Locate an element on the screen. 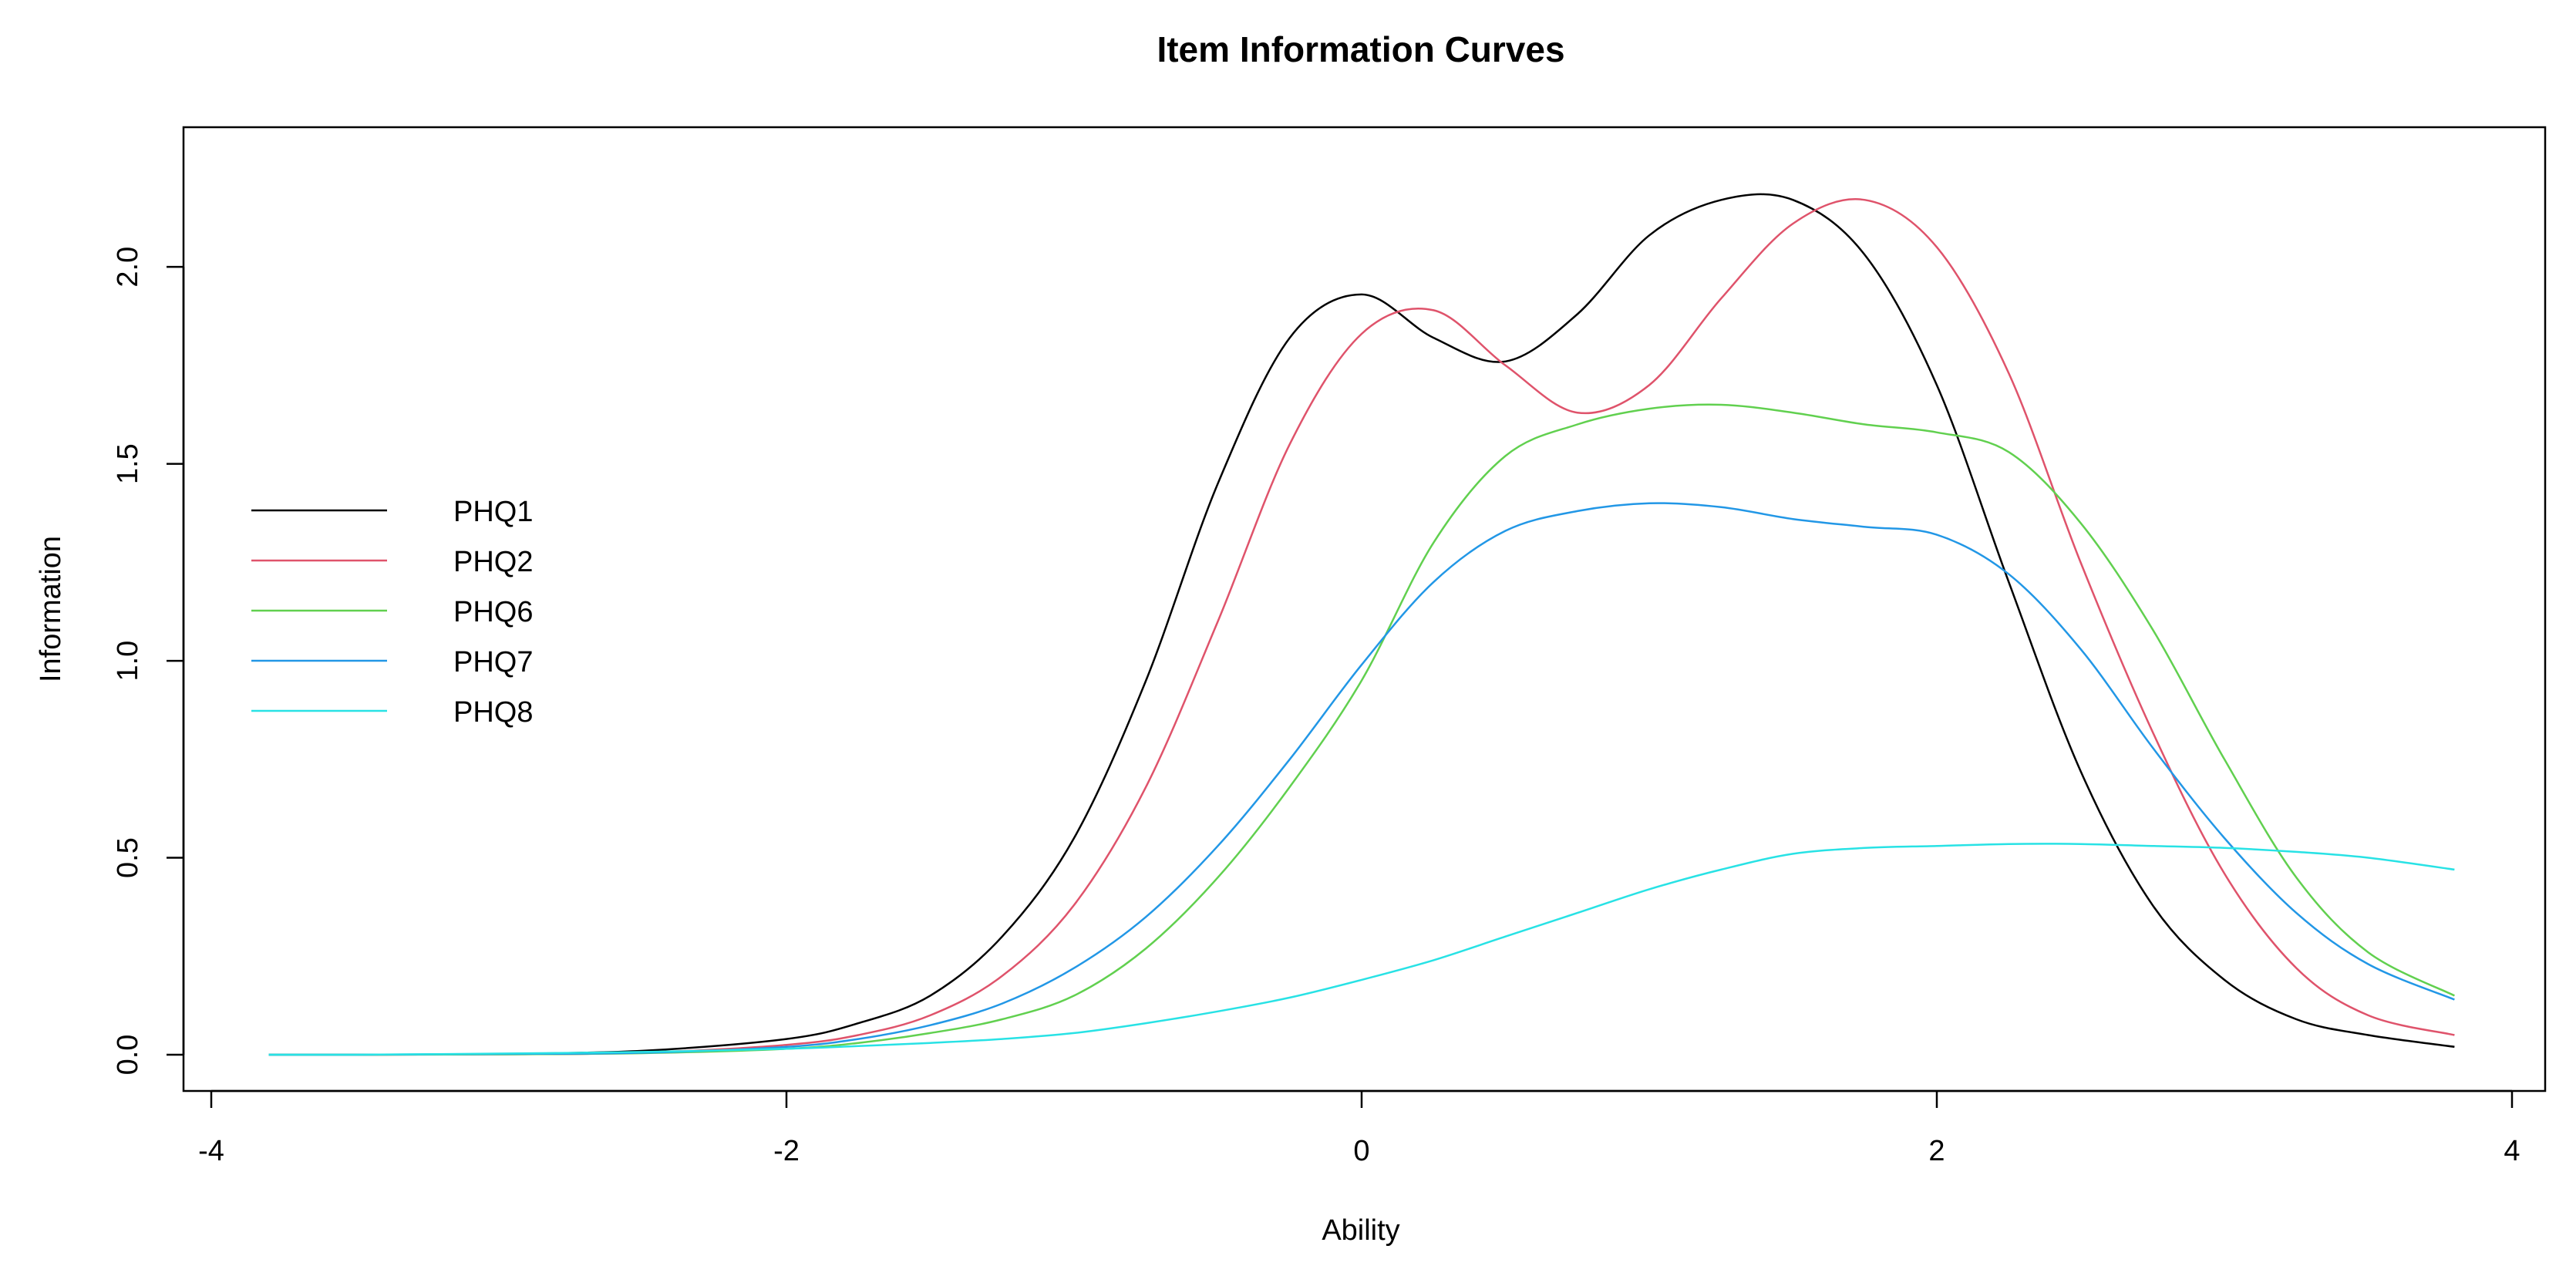 The width and height of the screenshot is (2576, 1276). legend-label-phq8: PHQ8 is located at coordinates (493, 712).